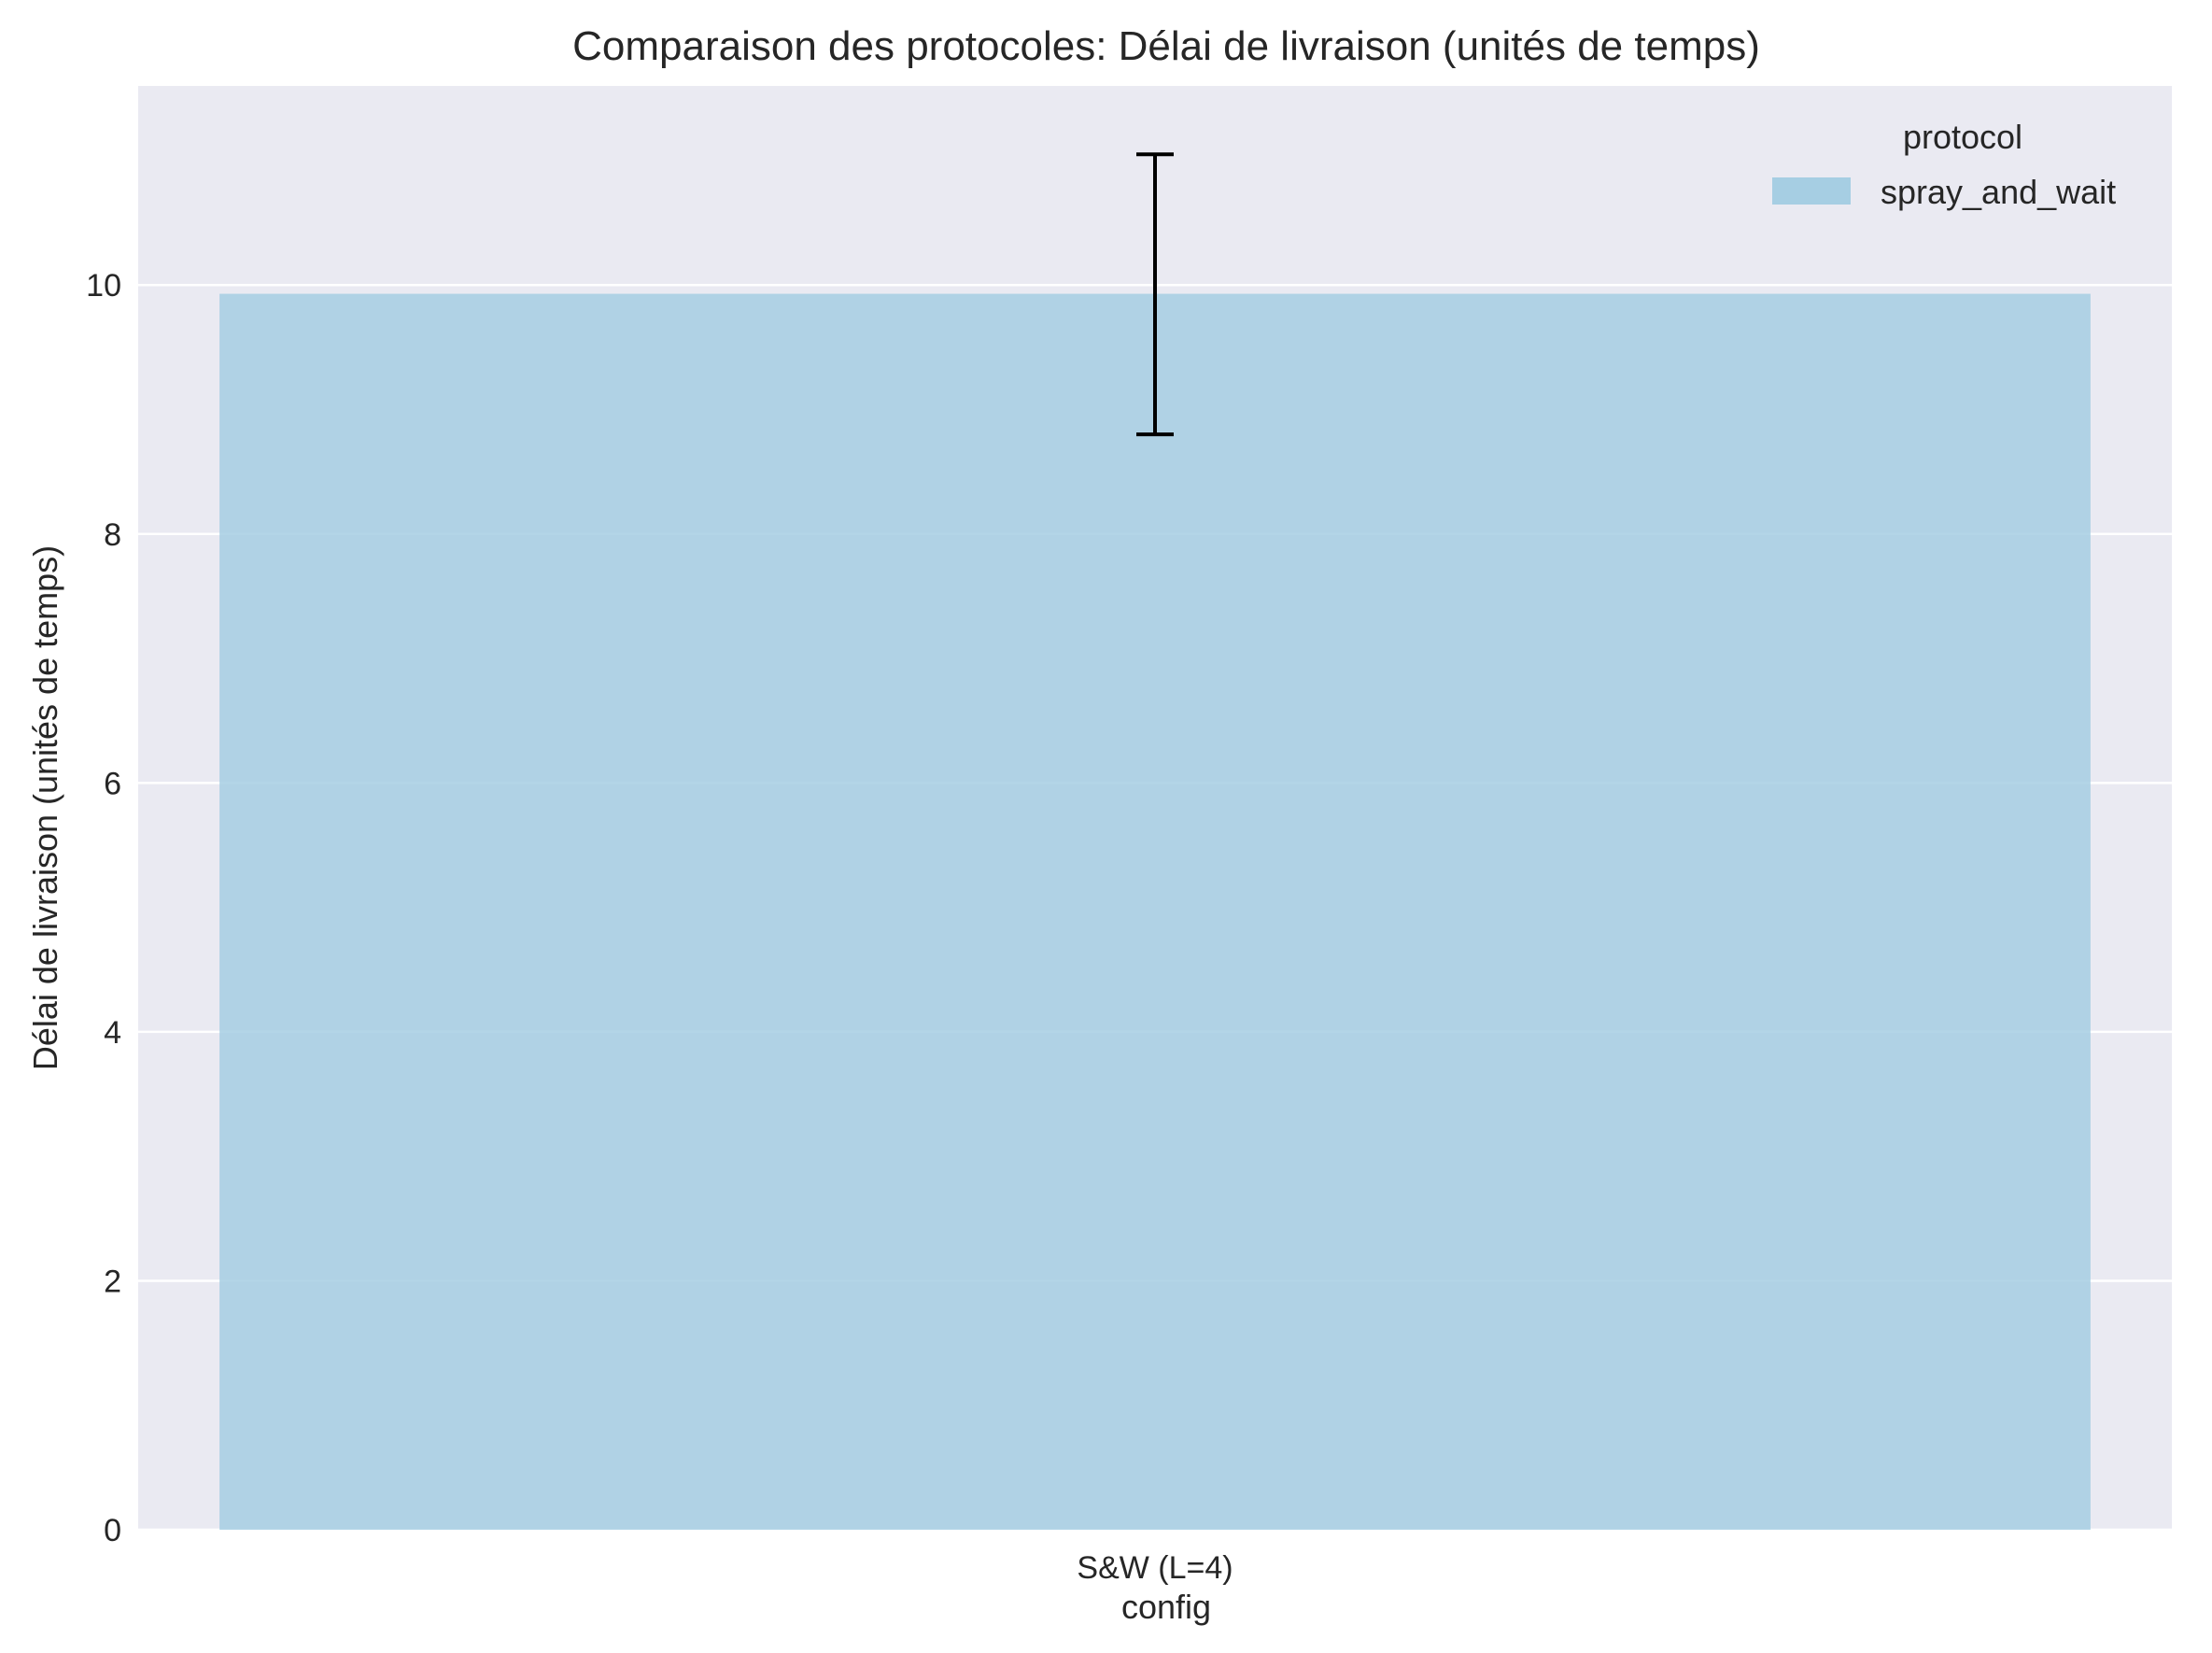 Image resolution: width=2212 pixels, height=1653 pixels. Describe the element at coordinates (103, 908) in the screenshot. I see `y-tick-labels: 0 2 4 6 8 10` at that location.